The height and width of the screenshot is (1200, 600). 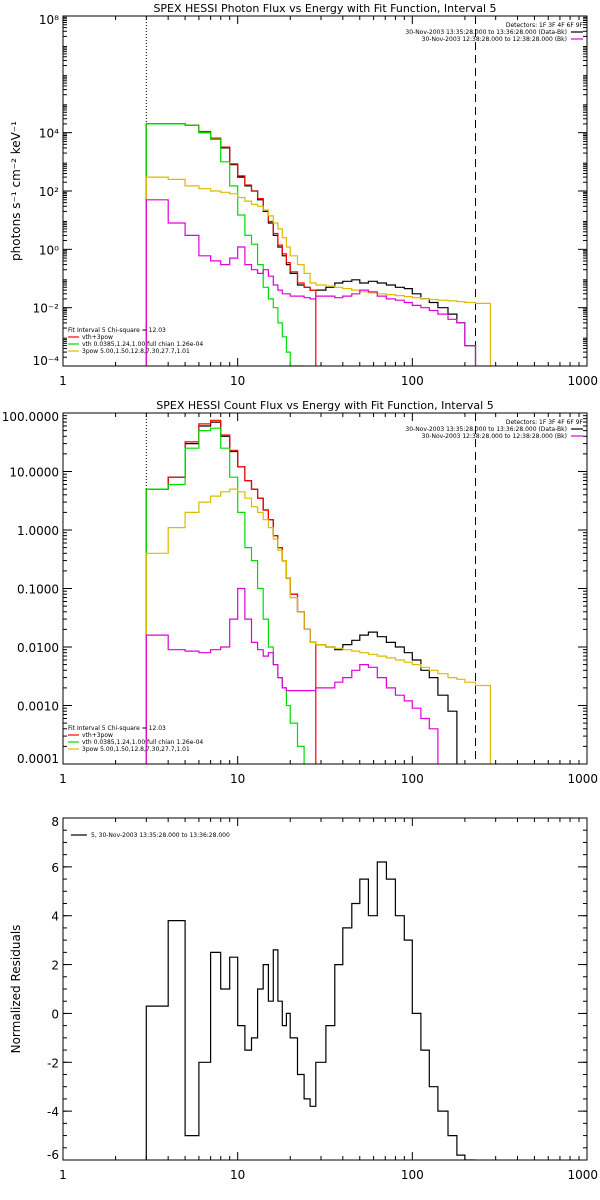 What do you see at coordinates (55, 966) in the screenshot?
I see `y-tick-label: 2` at bounding box center [55, 966].